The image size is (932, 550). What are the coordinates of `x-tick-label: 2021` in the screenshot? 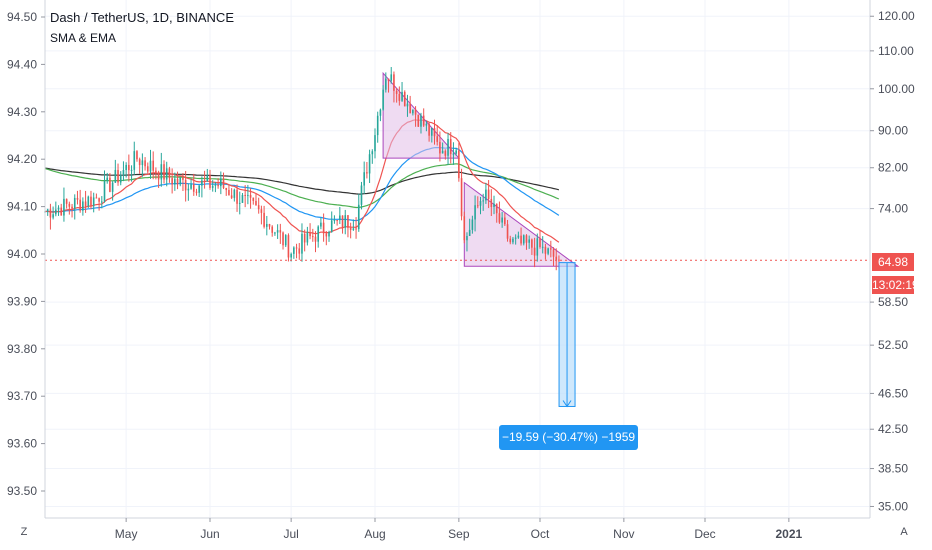 It's located at (789, 534).